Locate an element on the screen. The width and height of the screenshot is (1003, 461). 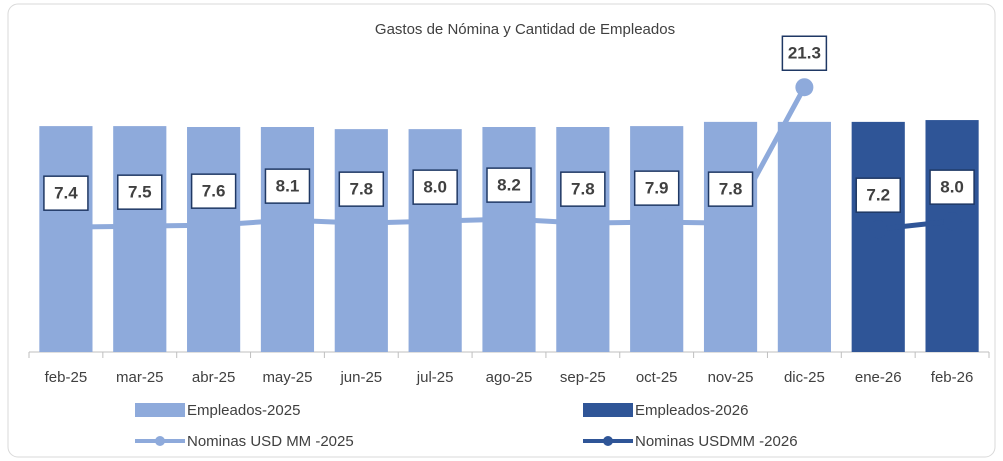
x-tick-label: ago-25 is located at coordinates (509, 377).